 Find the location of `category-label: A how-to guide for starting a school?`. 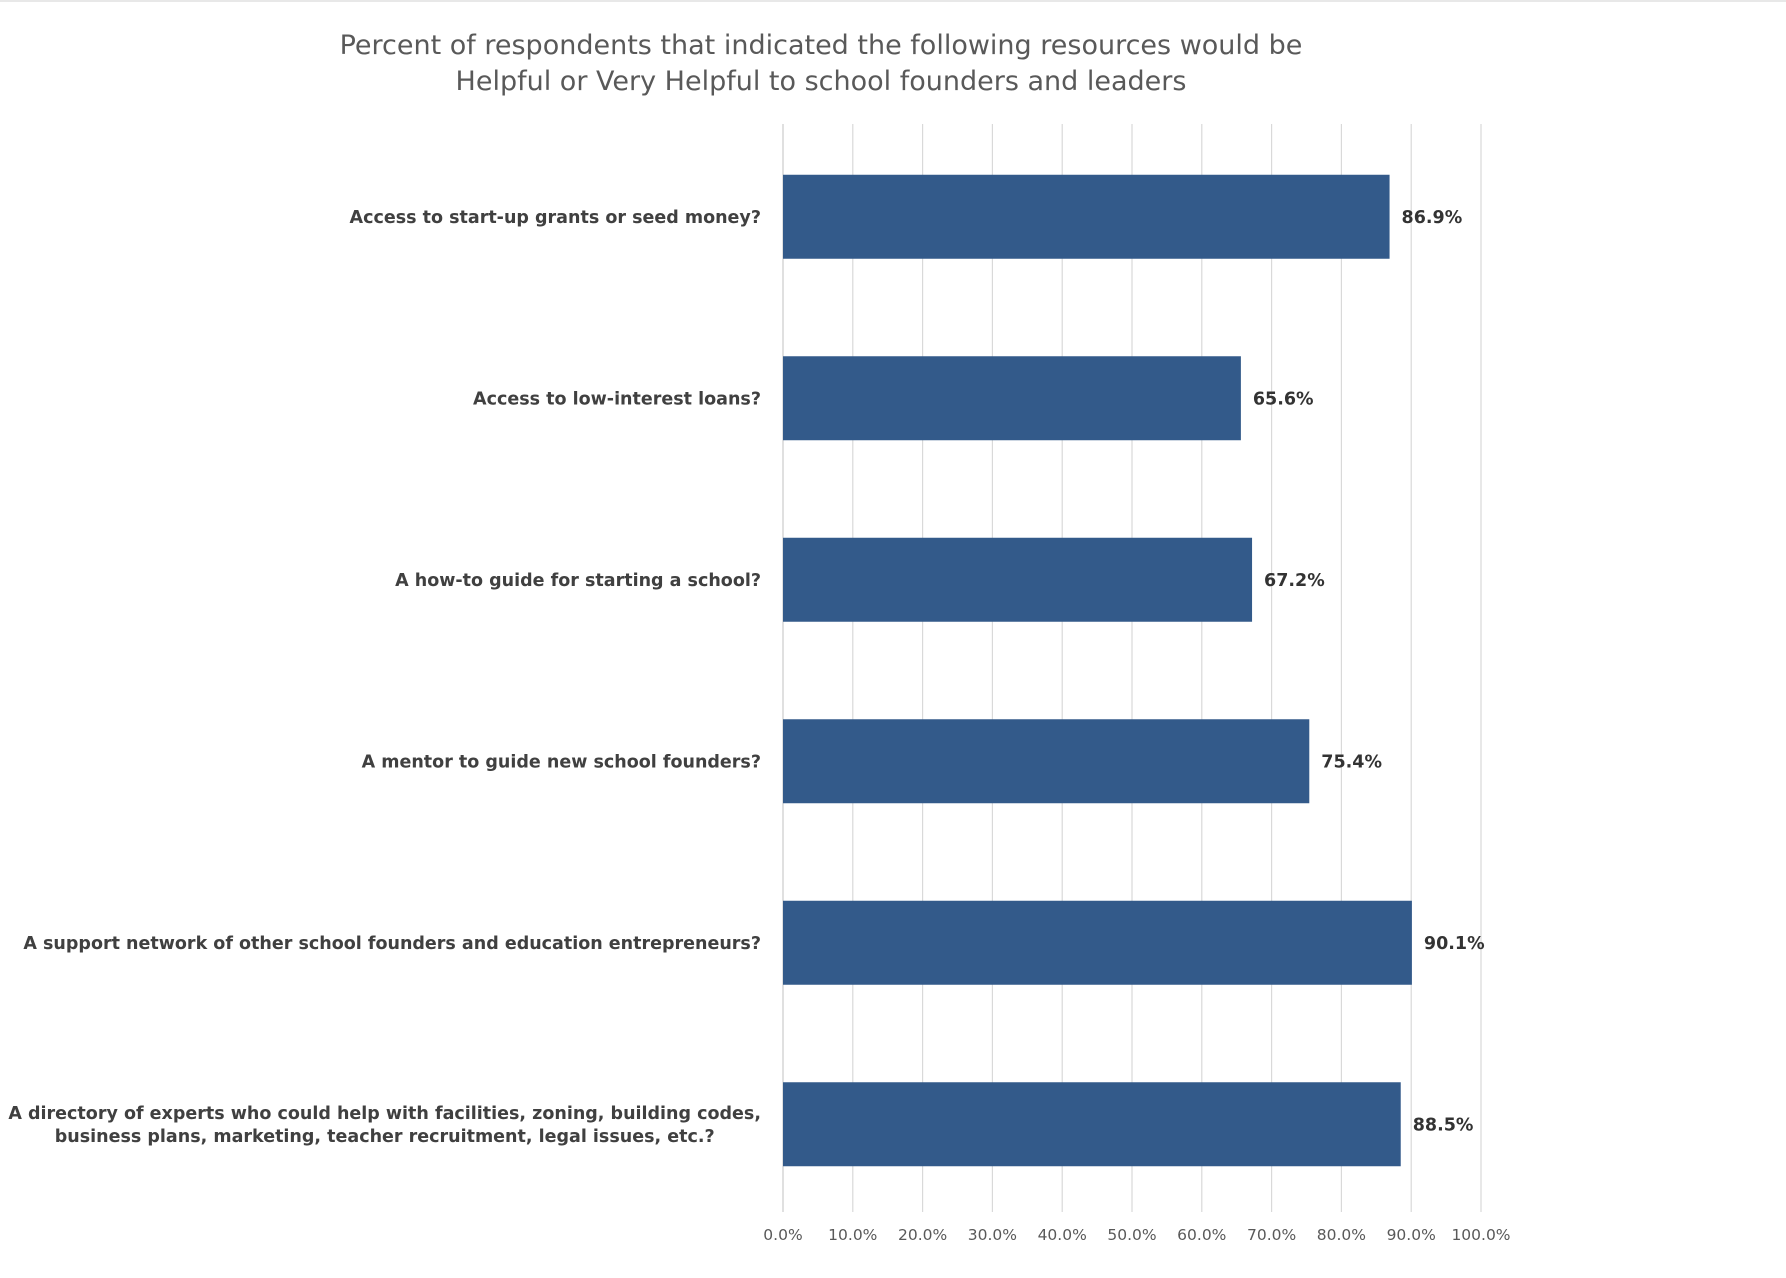

category-label: A how-to guide for starting a school? is located at coordinates (578, 581).